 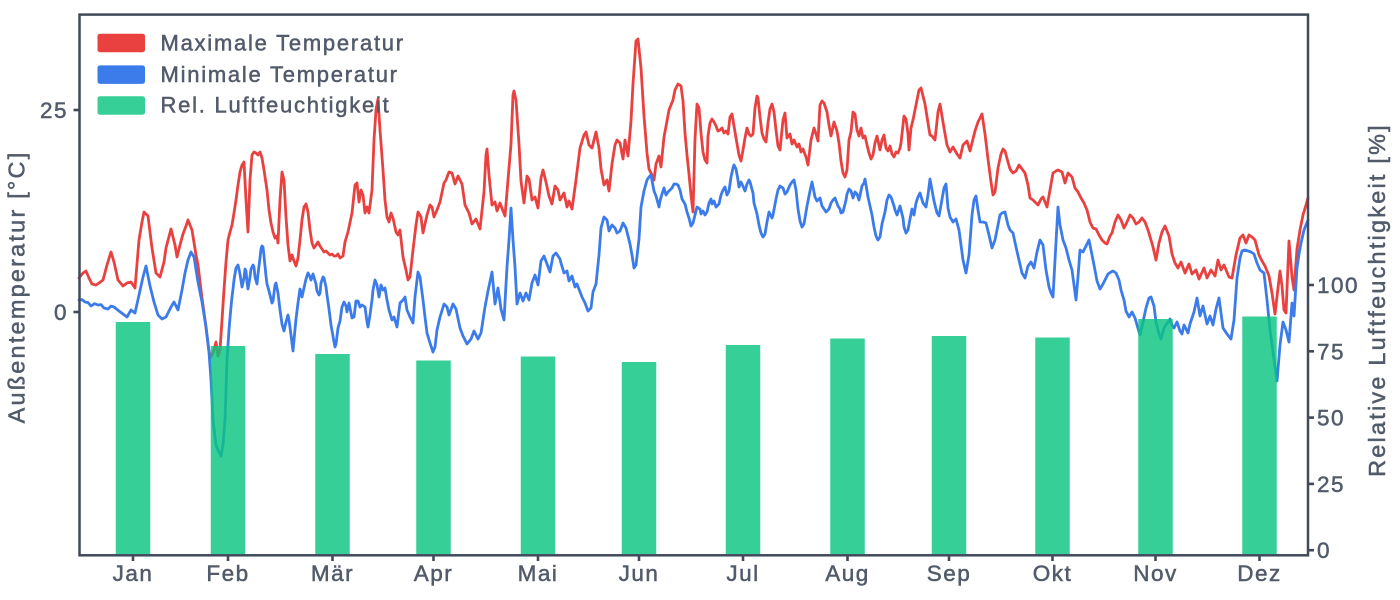 I want to click on svg-text: Dez, so click(x=1259, y=573).